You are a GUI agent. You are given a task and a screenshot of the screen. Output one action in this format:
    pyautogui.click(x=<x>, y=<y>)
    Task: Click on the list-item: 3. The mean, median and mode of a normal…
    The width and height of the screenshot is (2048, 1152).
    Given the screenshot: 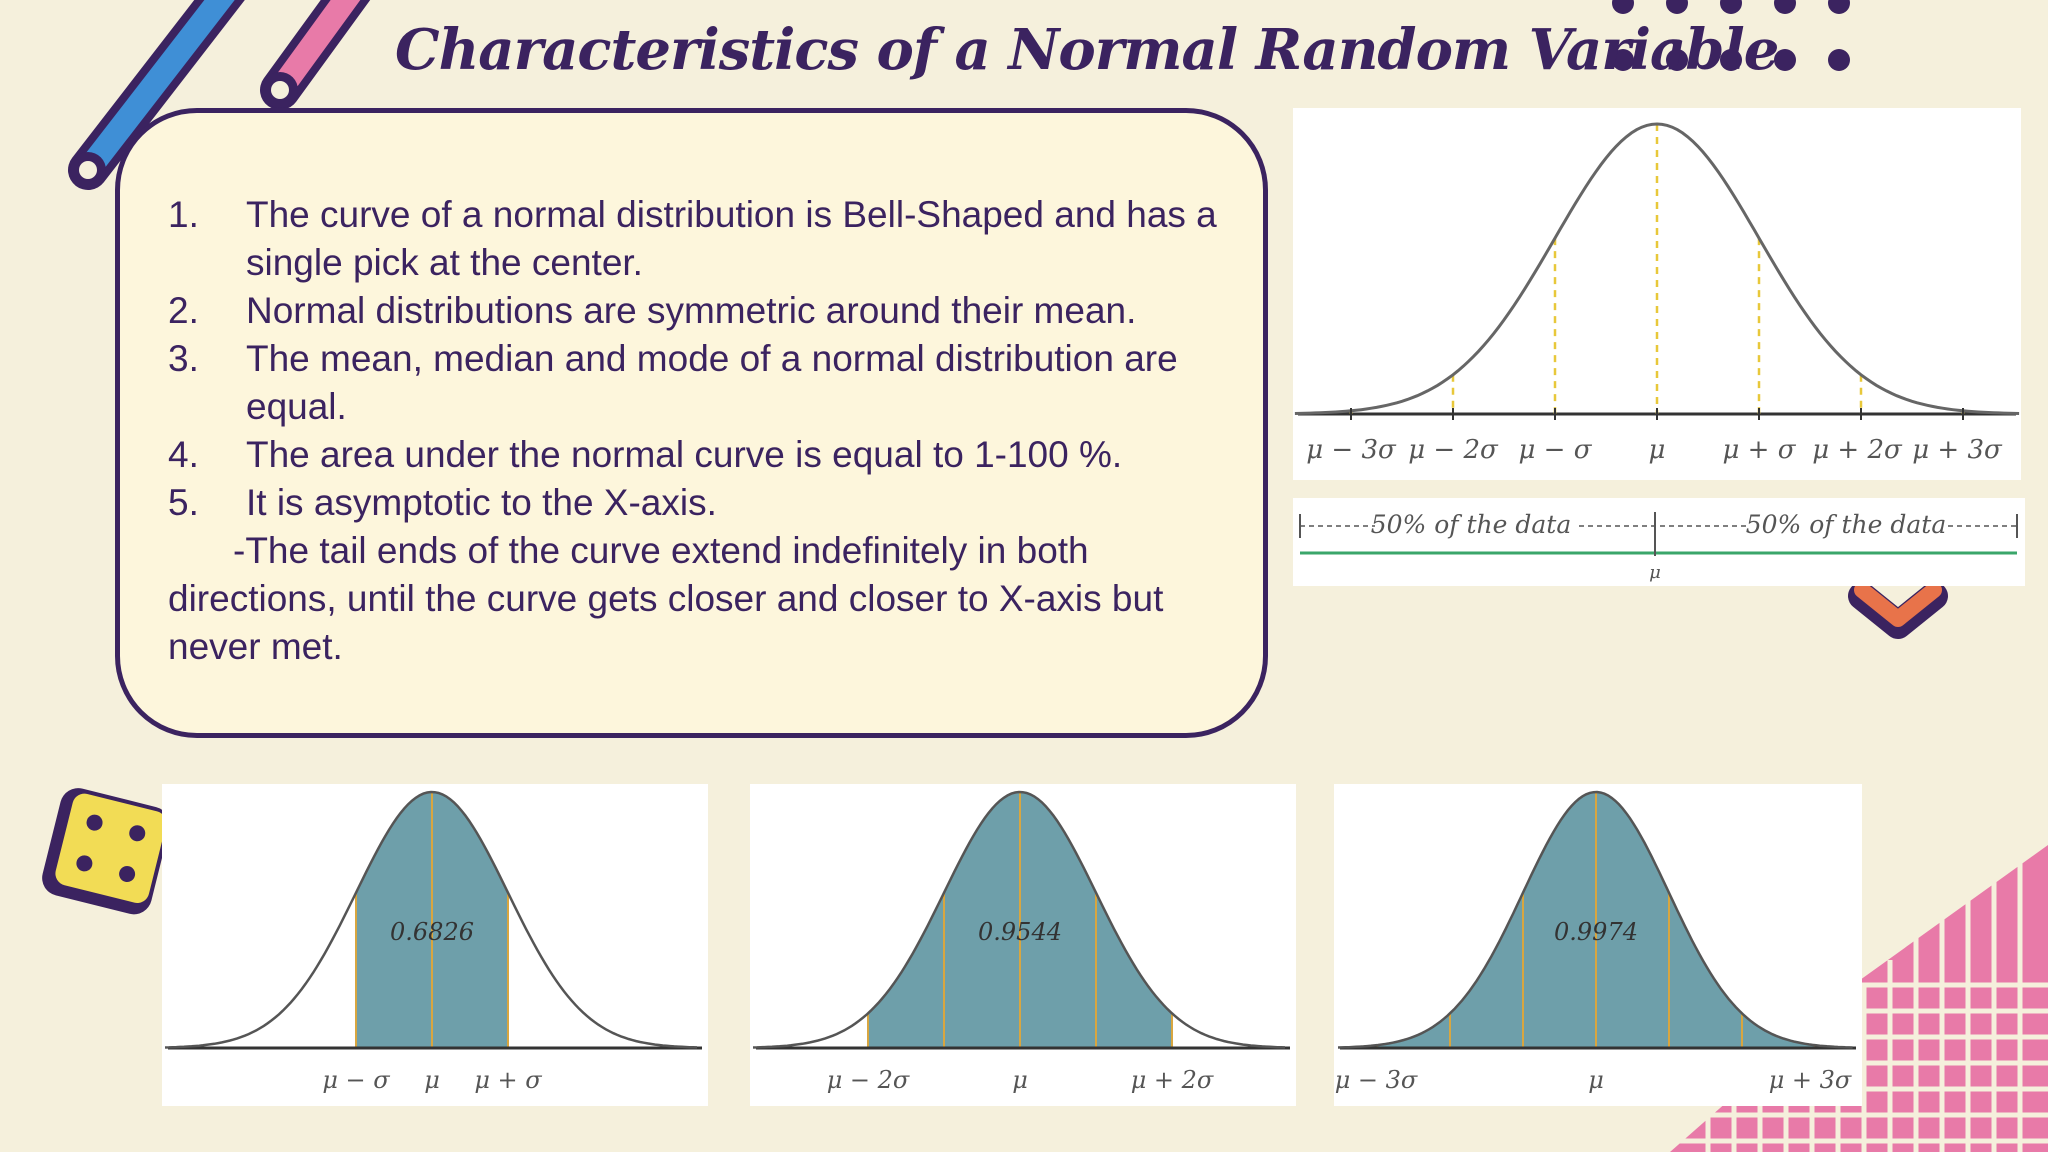 What is the action you would take?
    pyautogui.click(x=698, y=383)
    